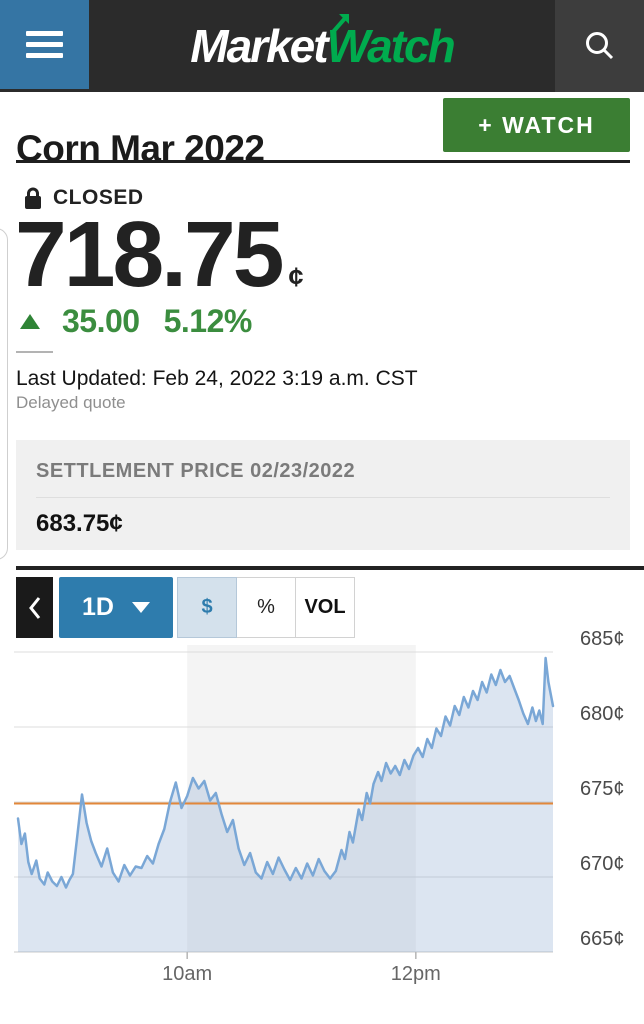 This screenshot has height=1024, width=644. What do you see at coordinates (33, 198) in the screenshot?
I see `lock-icon` at bounding box center [33, 198].